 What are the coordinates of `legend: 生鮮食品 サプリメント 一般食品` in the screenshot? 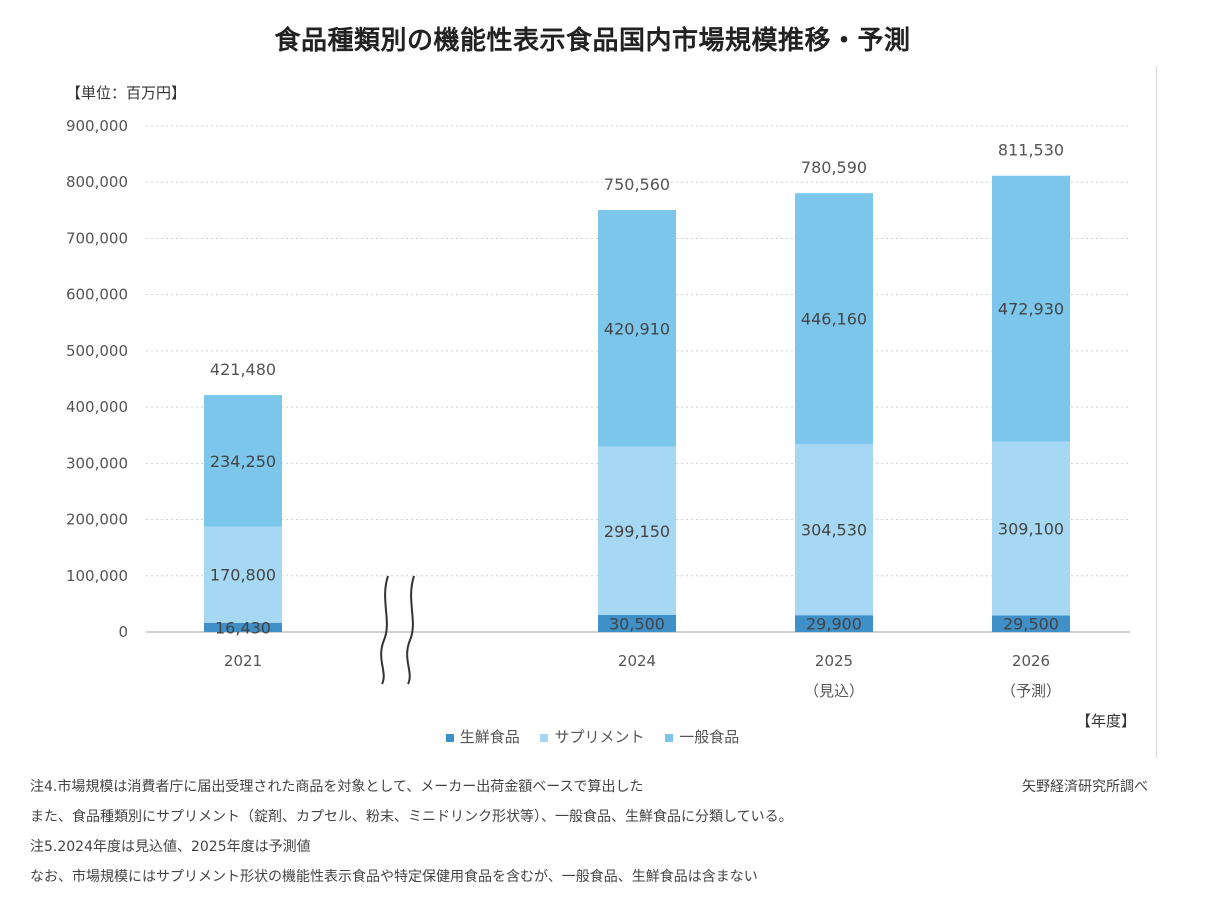 It's located at (592, 736).